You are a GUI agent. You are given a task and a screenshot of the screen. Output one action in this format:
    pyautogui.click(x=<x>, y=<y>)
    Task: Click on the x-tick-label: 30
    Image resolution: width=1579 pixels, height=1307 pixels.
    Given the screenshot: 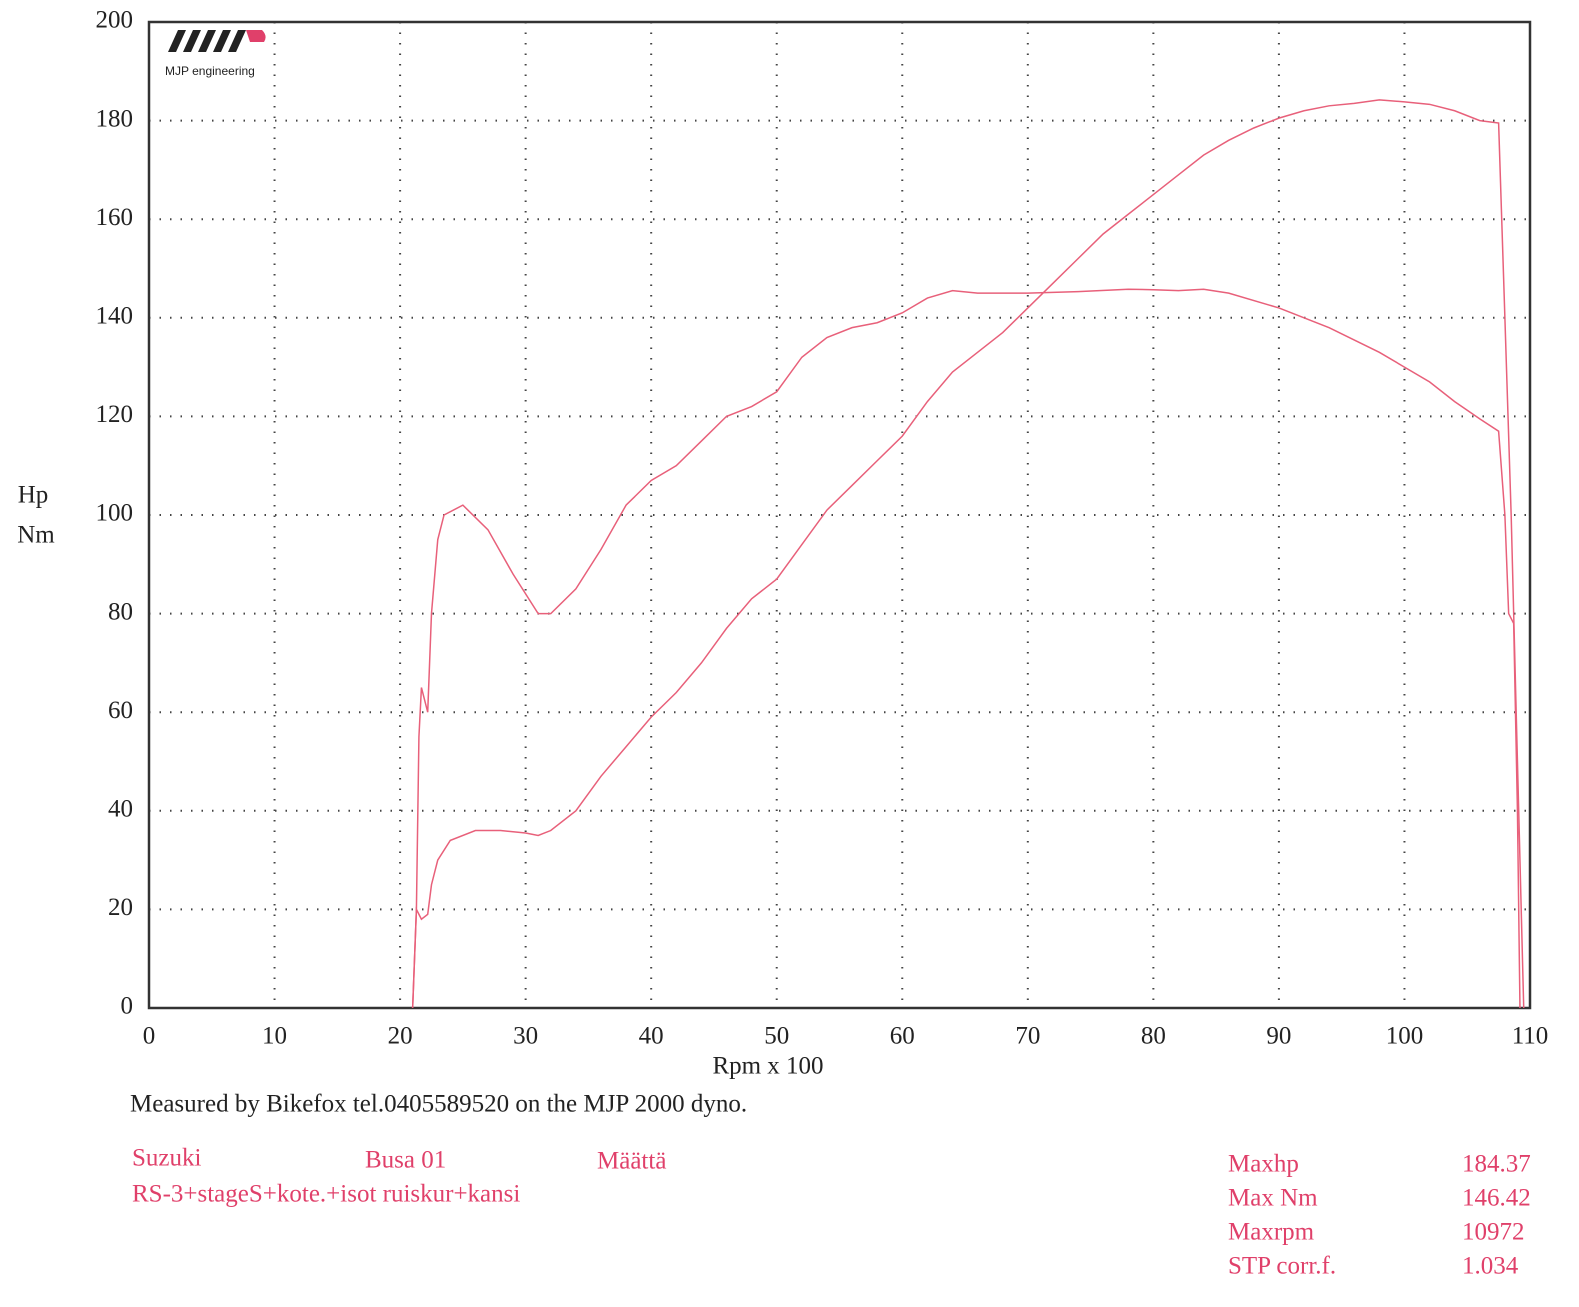 What is the action you would take?
    pyautogui.click(x=525, y=1036)
    